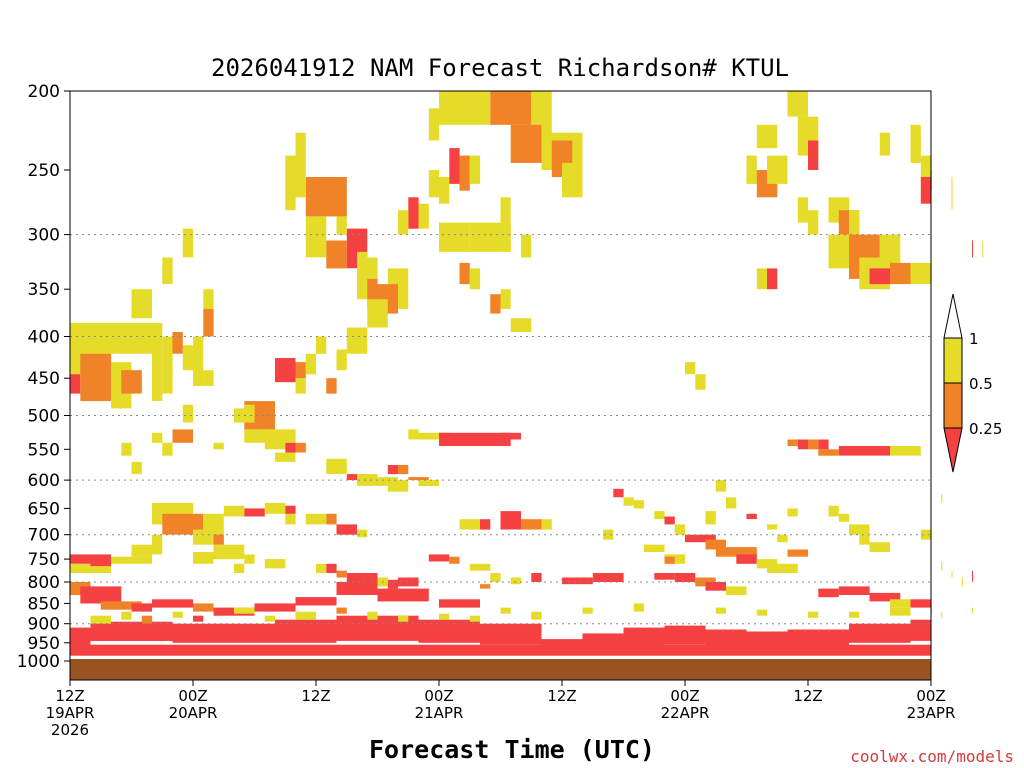 The width and height of the screenshot is (1024, 768). Describe the element at coordinates (953, 405) in the screenshot. I see `legend-swatch-mid` at that location.